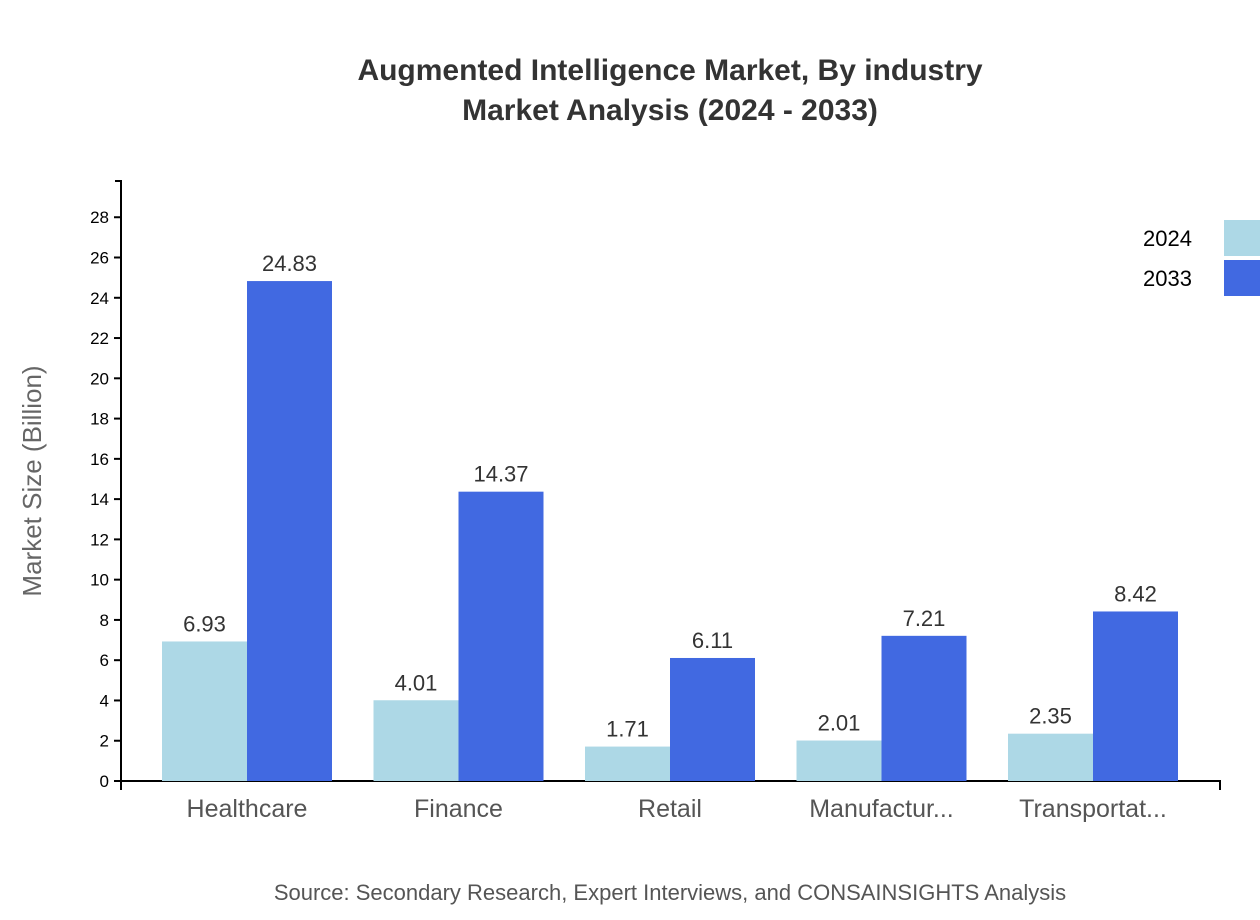 This screenshot has height=920, width=1260. I want to click on x-tick-label: Finance, so click(458, 809).